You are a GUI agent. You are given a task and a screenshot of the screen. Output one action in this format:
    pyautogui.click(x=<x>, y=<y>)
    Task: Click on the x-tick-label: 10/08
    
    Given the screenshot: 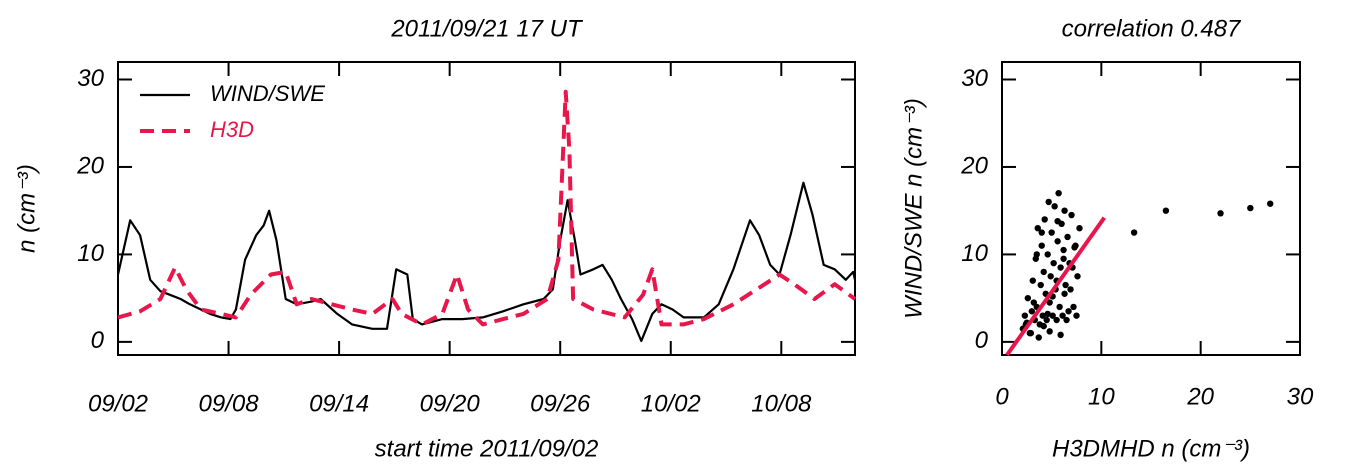 What is the action you would take?
    pyautogui.click(x=781, y=403)
    